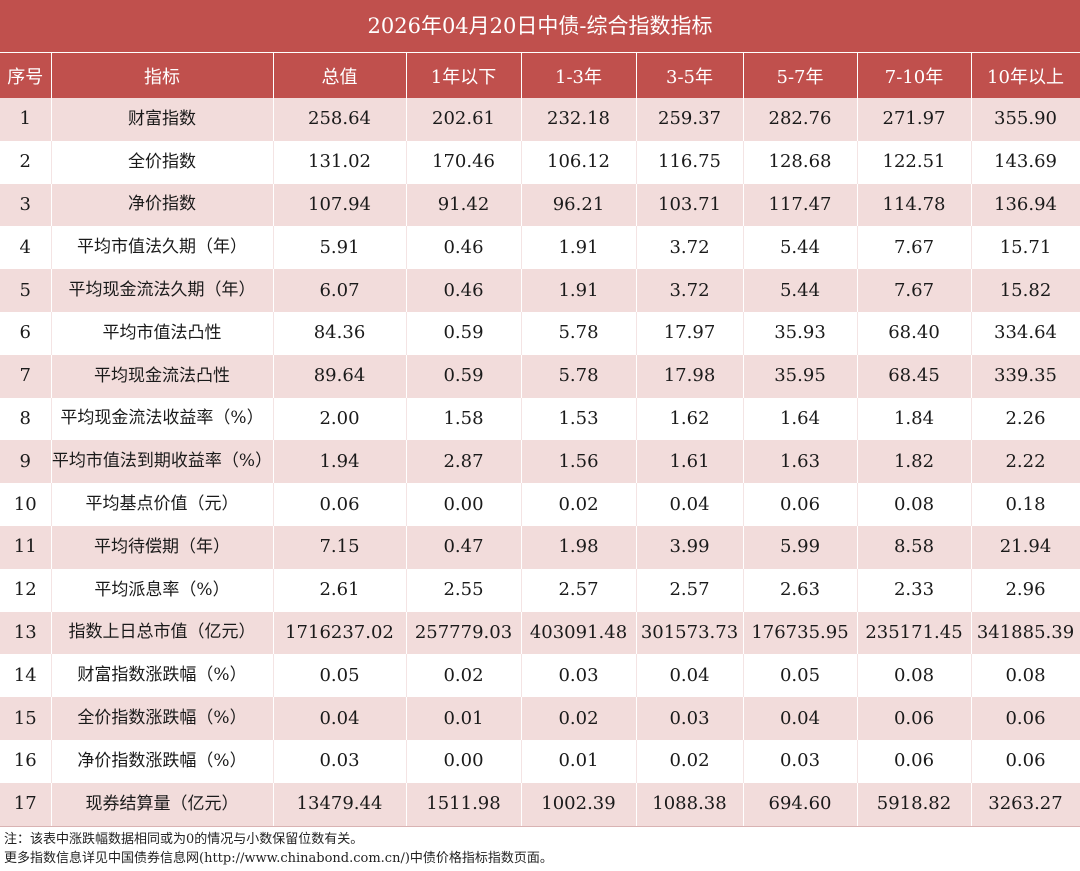 This screenshot has width=1080, height=871. I want to click on value-cell: 1511.98, so click(464, 804).